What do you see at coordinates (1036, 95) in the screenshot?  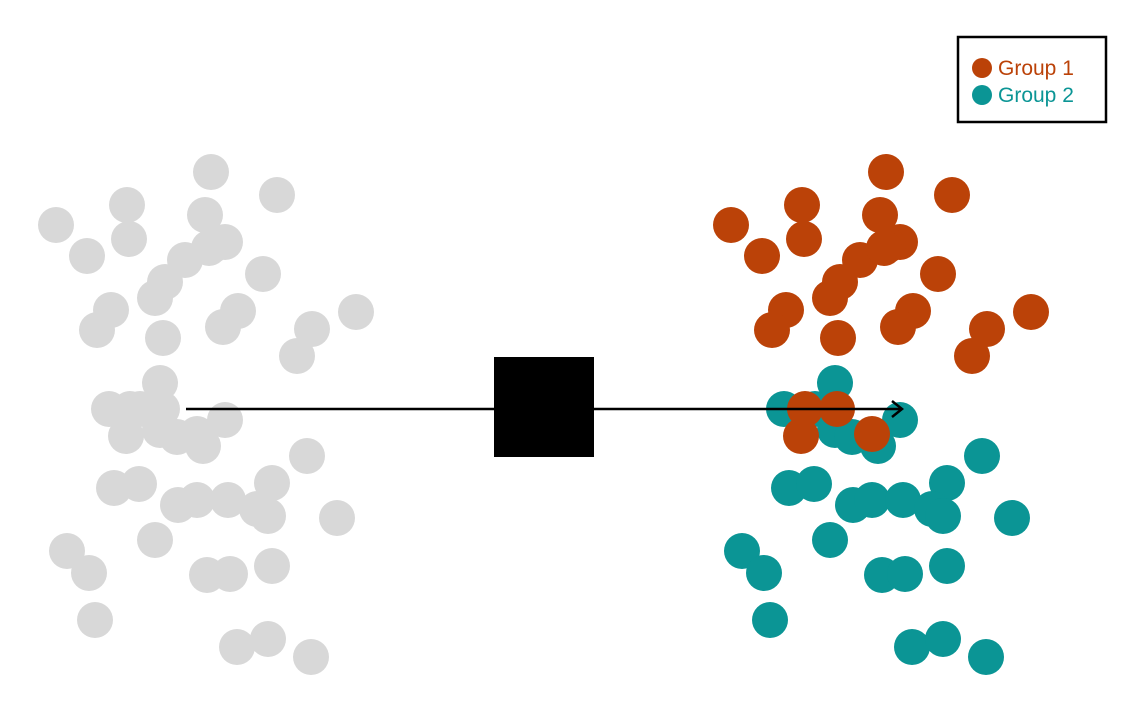 I see `legend-label-group-2: Group 2` at bounding box center [1036, 95].